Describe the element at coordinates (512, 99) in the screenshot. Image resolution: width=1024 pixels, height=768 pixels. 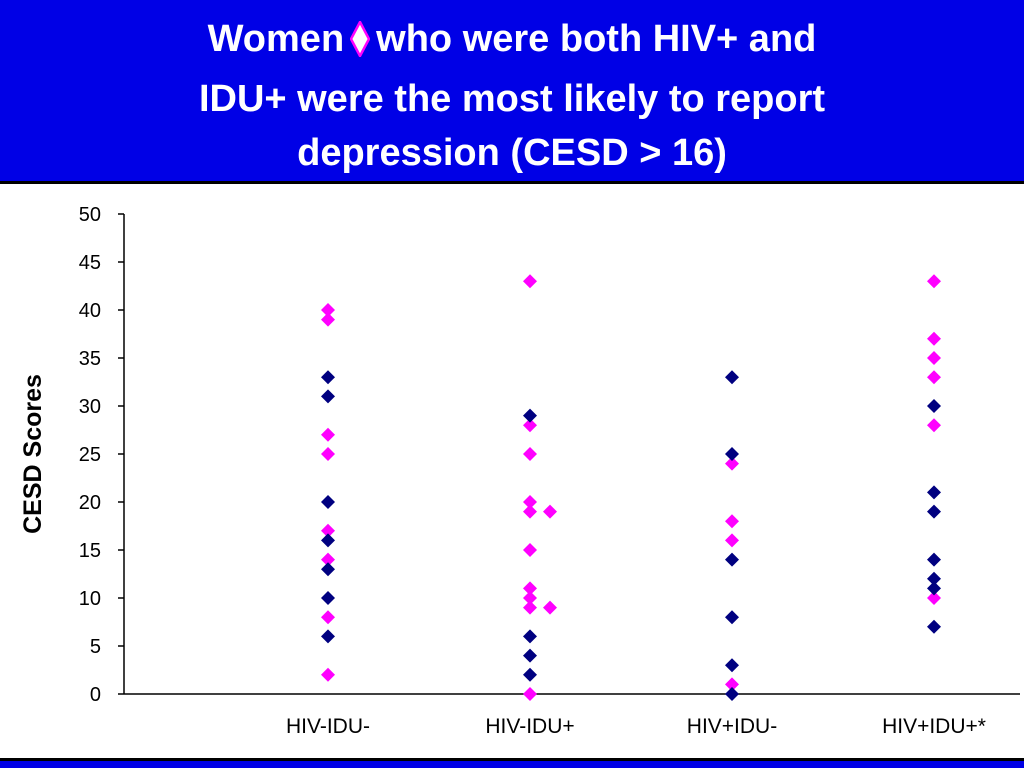
I see `title-line-2: IDU+ were the most likely to report` at that location.